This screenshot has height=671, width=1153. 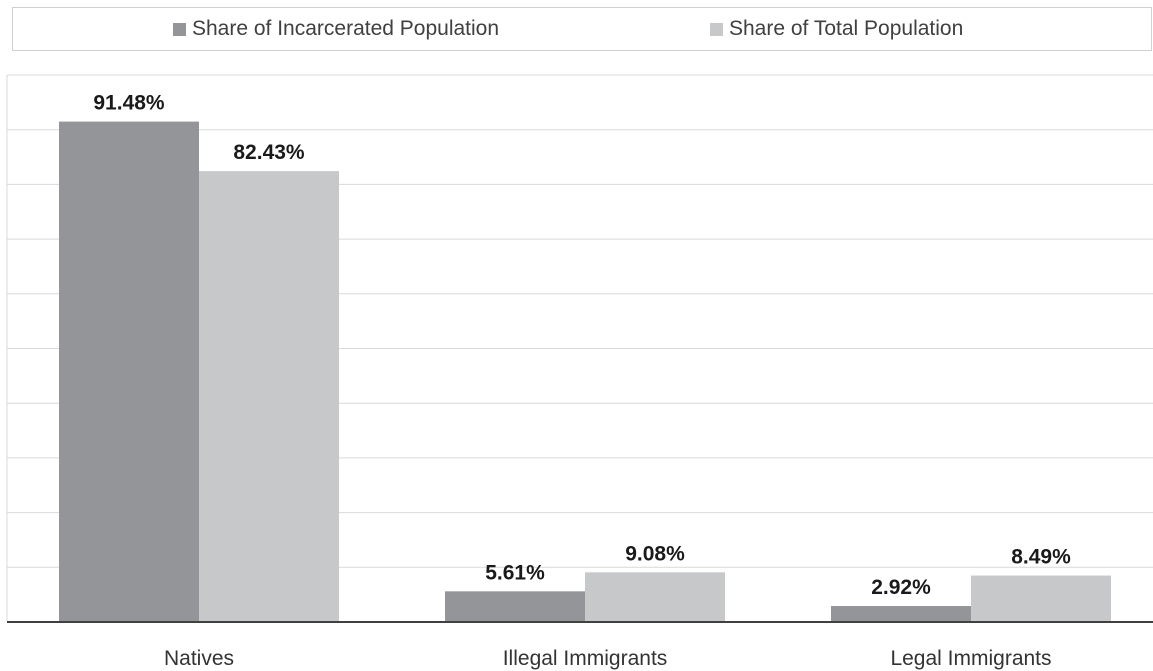 I want to click on legend-label-incarcerated: Share of Incarcerated Population, so click(x=346, y=28).